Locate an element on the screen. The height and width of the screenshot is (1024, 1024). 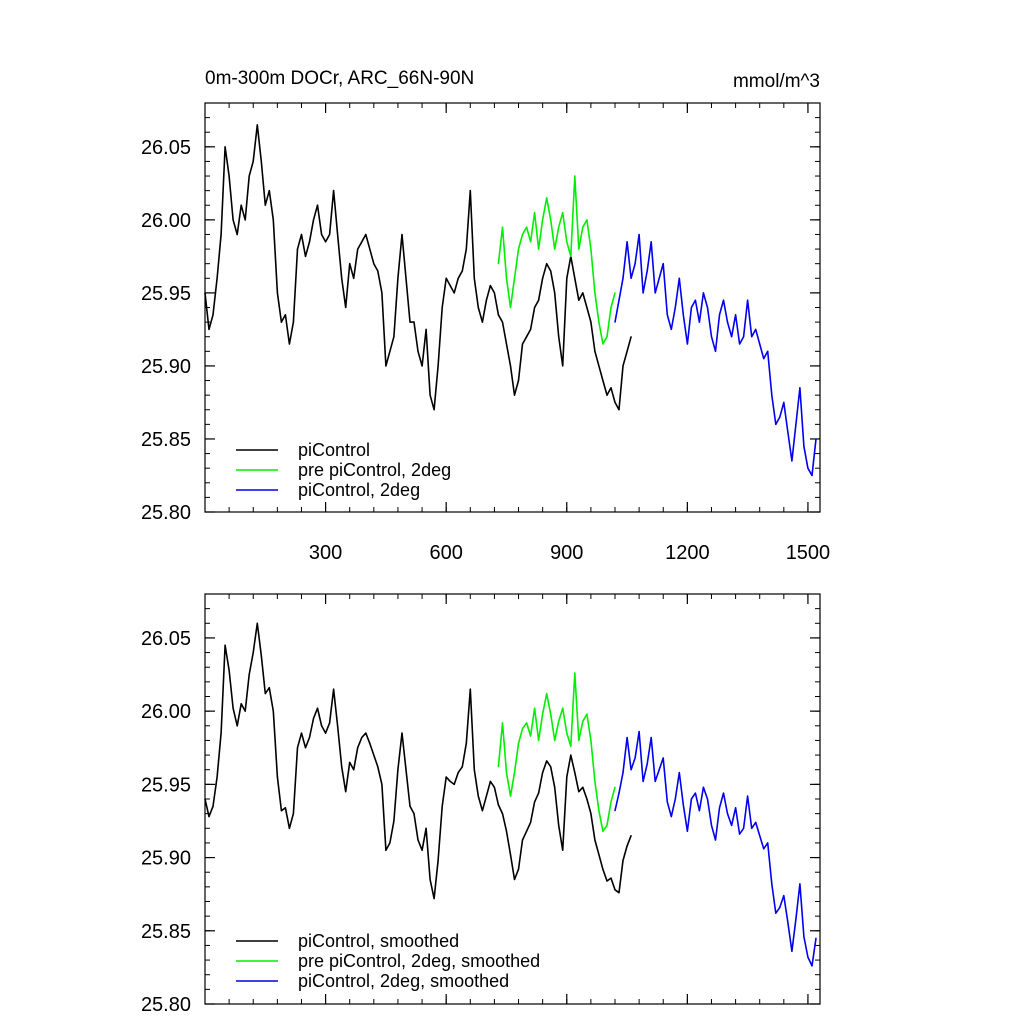
y-tick-label: 25.85 is located at coordinates (166, 932).